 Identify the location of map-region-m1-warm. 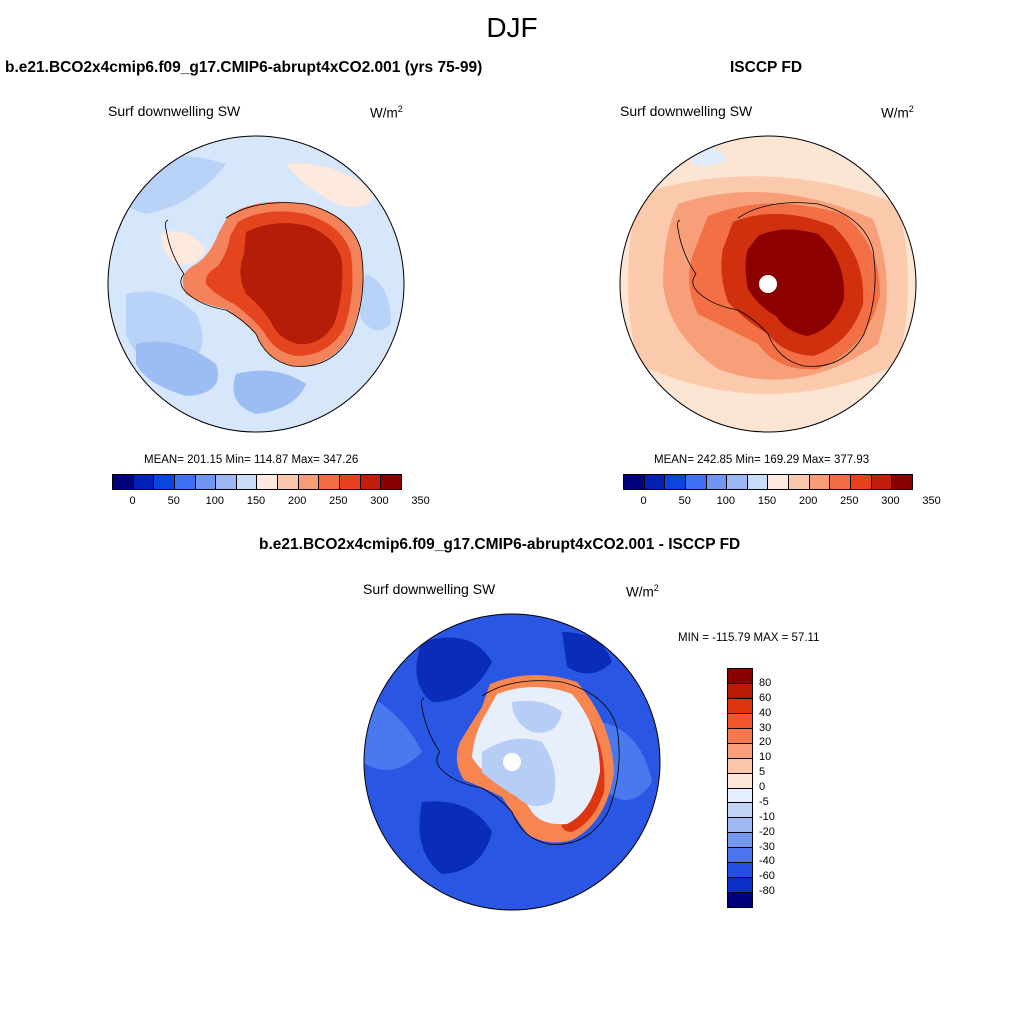
(331, 185).